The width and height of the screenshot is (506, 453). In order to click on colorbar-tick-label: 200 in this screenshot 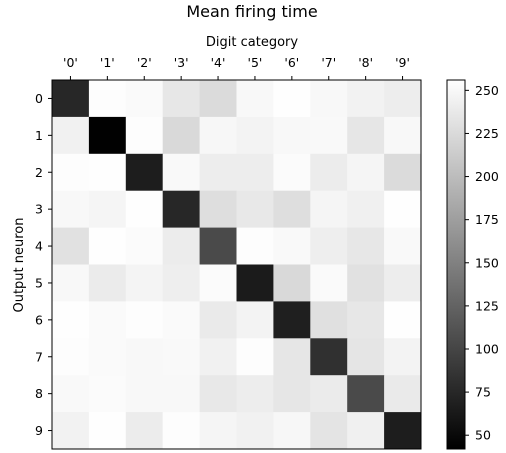, I will do `click(487, 176)`.